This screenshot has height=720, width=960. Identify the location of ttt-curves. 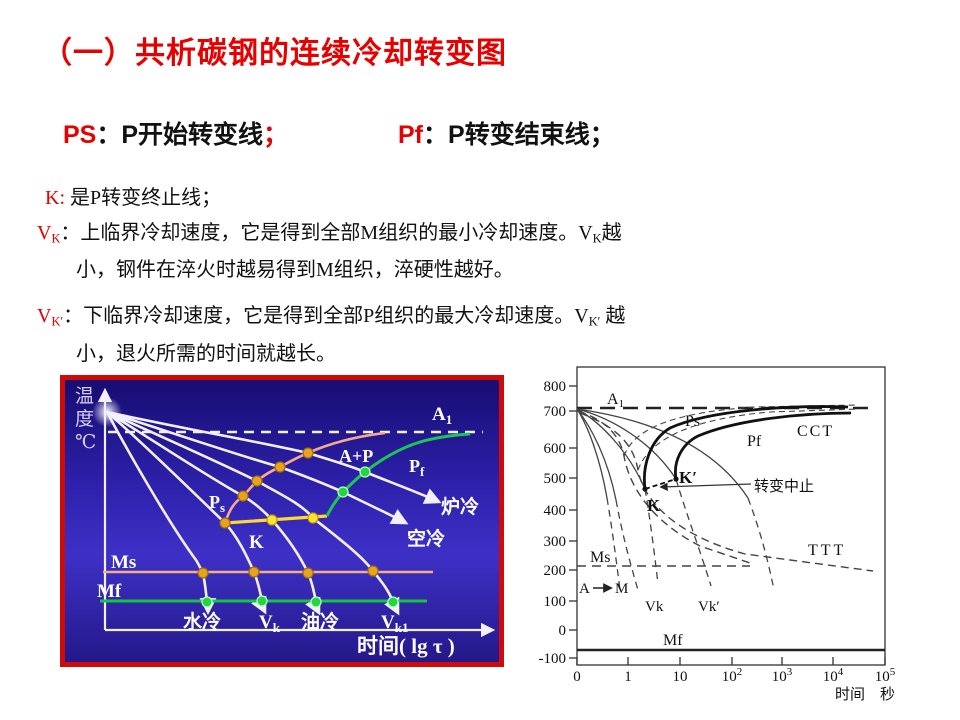
(725, 488).